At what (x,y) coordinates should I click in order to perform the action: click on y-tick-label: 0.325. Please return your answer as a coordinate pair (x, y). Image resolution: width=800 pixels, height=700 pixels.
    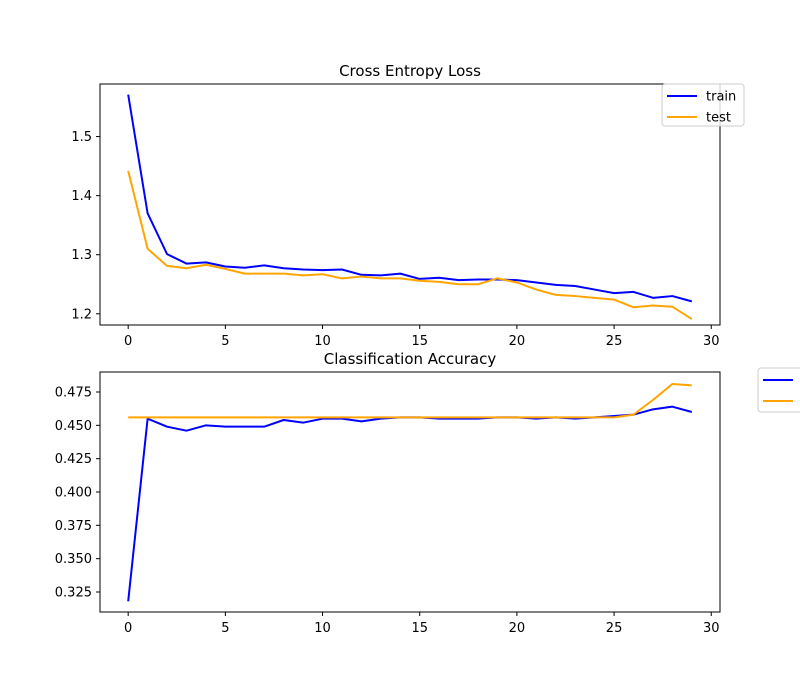
    Looking at the image, I should click on (73, 593).